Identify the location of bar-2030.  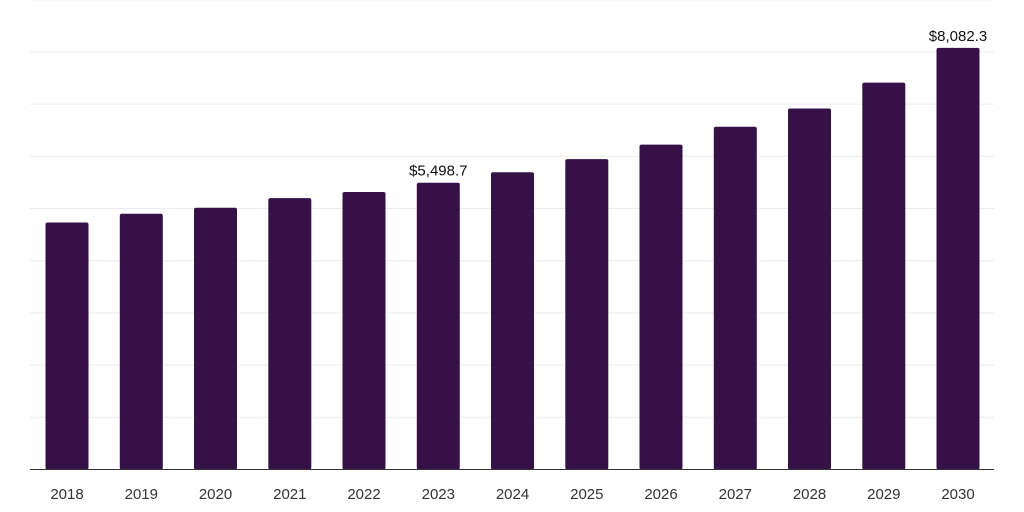
(958, 258).